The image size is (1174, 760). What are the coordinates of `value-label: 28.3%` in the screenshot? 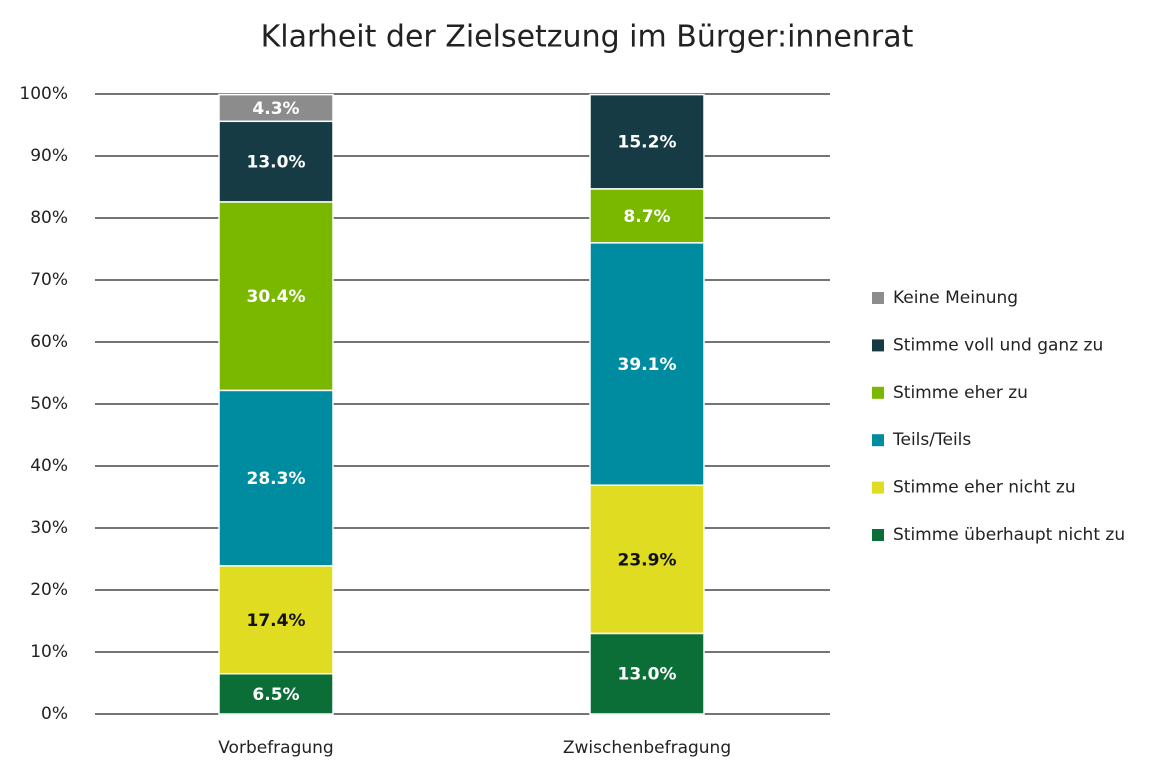 It's located at (276, 479).